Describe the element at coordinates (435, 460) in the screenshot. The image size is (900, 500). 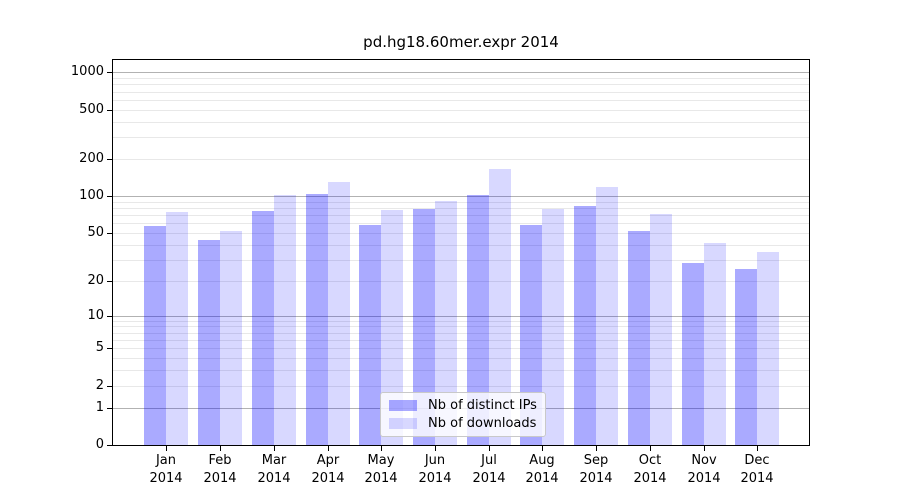
I see `x-tick-label-month: Jun` at that location.